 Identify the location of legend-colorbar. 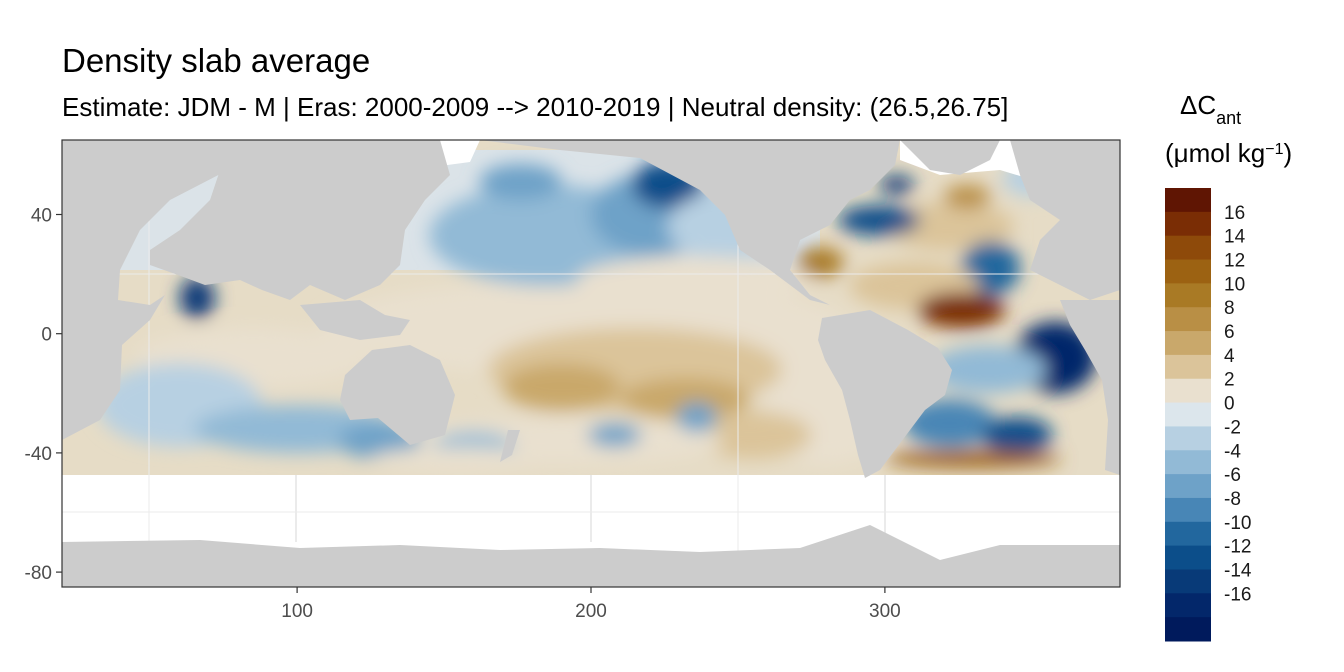
(1188, 415).